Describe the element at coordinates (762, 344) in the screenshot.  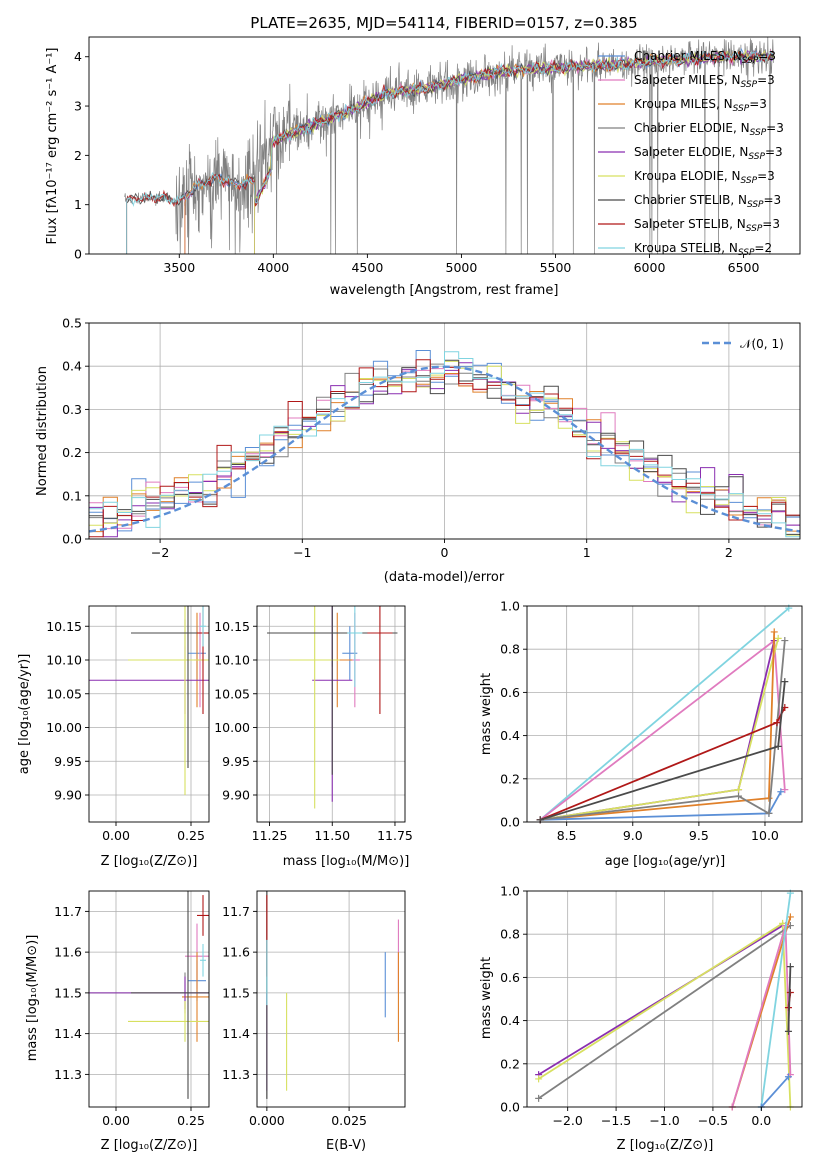
I see `gaussian-legend-label: 𝒩(0, 1)` at that location.